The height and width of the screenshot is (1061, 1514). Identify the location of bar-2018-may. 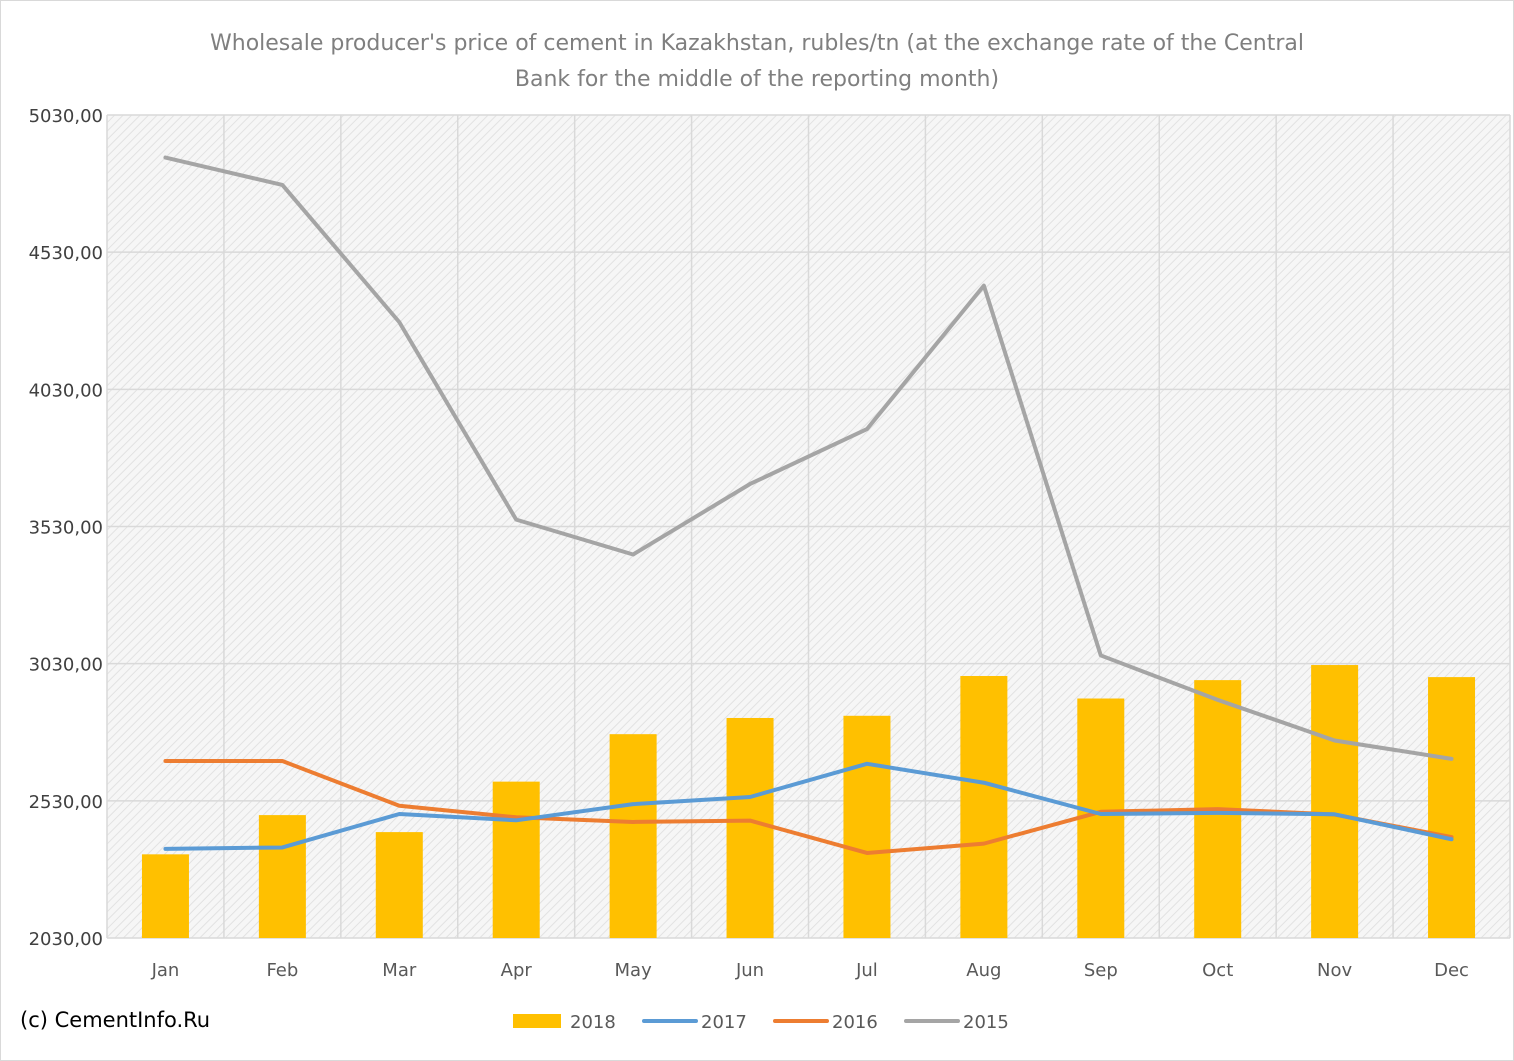
(633, 836).